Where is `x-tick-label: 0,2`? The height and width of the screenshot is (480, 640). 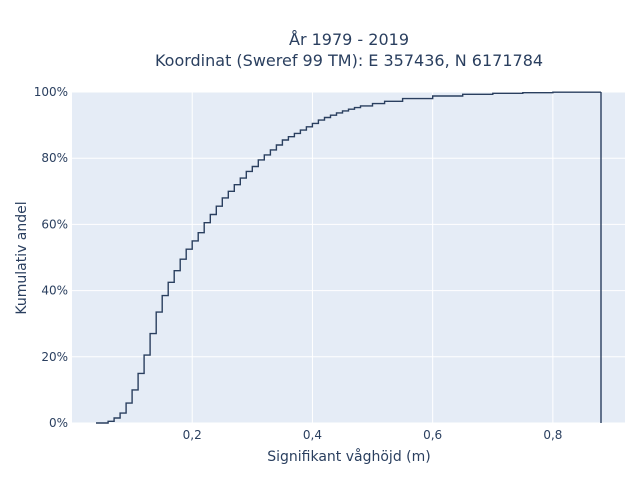
x-tick-label: 0,2 is located at coordinates (192, 435).